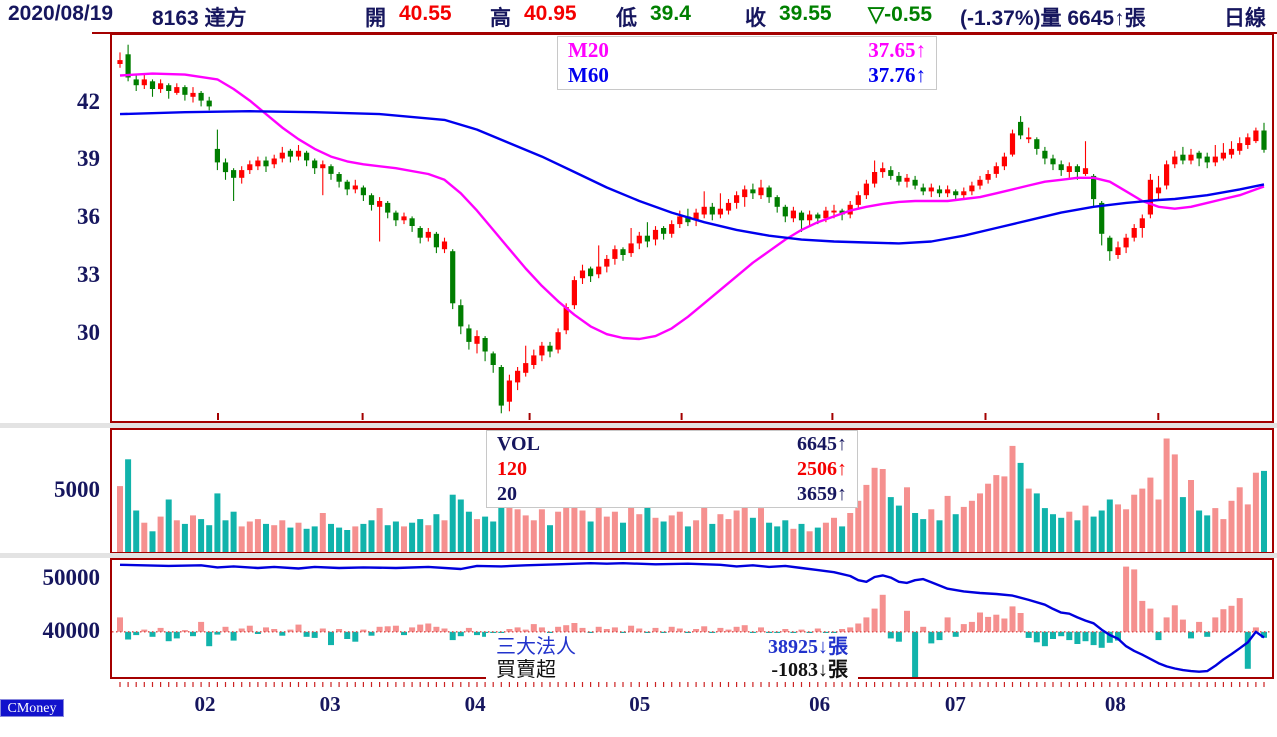 Image resolution: width=1277 pixels, height=737 pixels. Describe the element at coordinates (330, 704) in the screenshot. I see `x-axis-month-label: 03` at that location.